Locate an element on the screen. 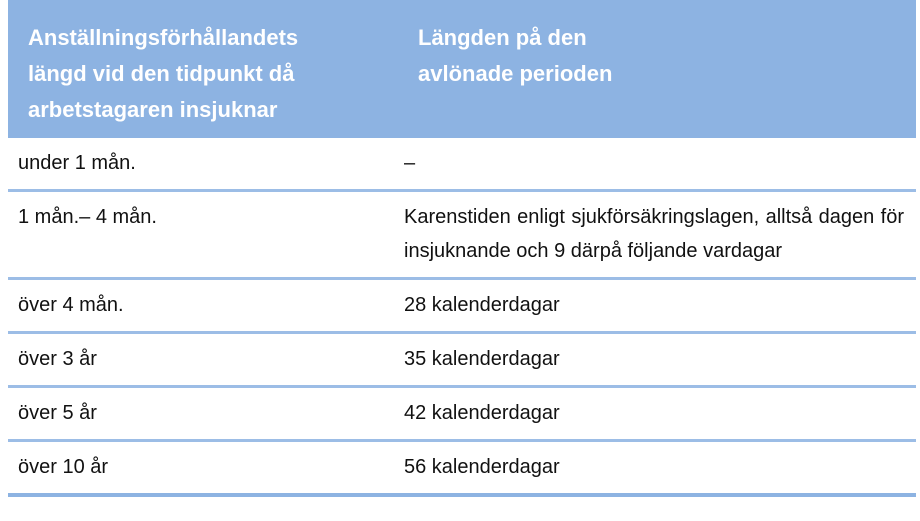 The image size is (920, 521). table-row: över 3 år 35 kalenderdagar is located at coordinates (462, 360).